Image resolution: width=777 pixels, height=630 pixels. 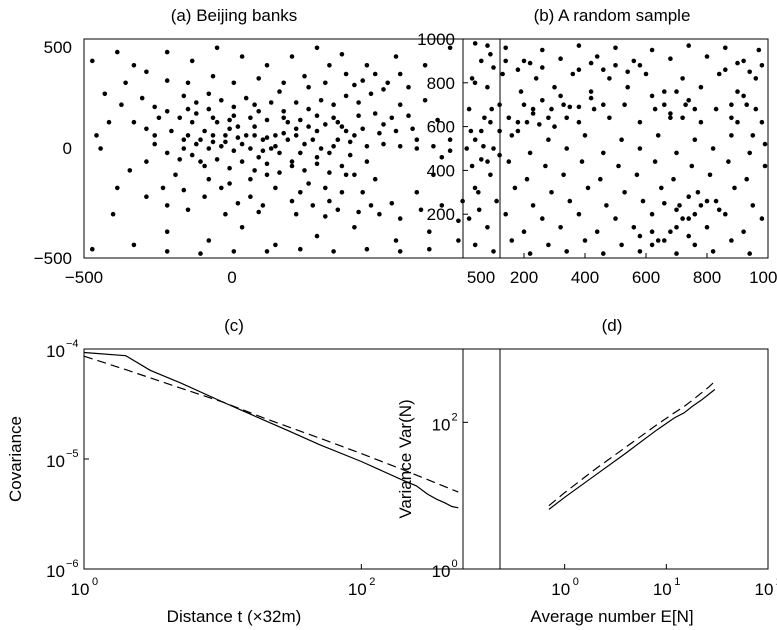 What do you see at coordinates (441, 571) in the screenshot?
I see `panel-d-ytick-base: 10` at bounding box center [441, 571].